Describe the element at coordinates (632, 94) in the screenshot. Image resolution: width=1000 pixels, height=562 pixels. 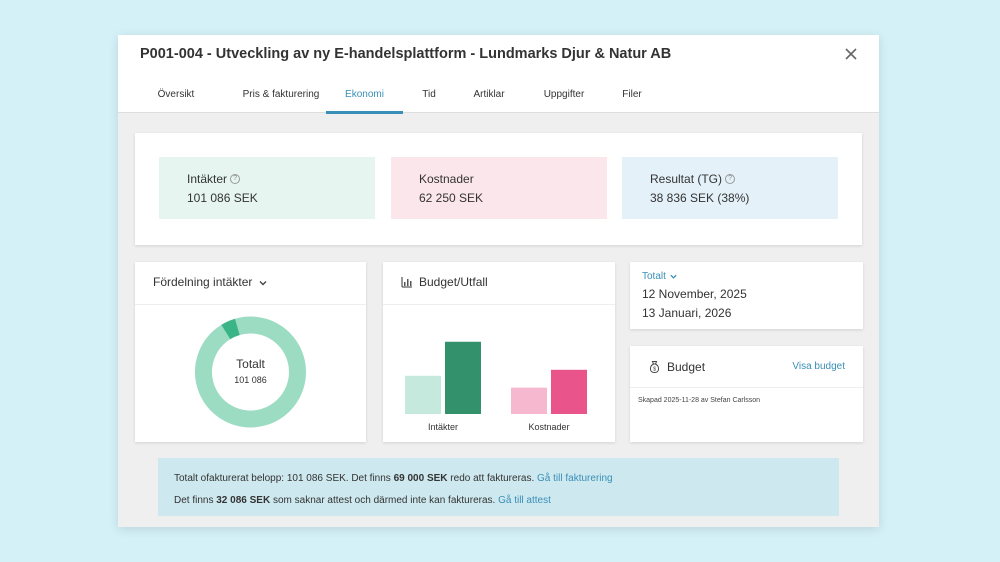
I see `tab-filer: Filer` at that location.